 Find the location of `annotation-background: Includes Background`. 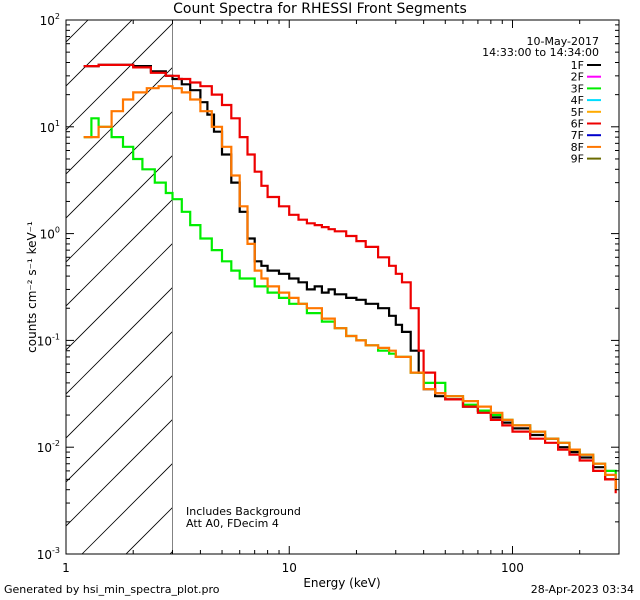

annotation-background: Includes Background is located at coordinates (243, 511).